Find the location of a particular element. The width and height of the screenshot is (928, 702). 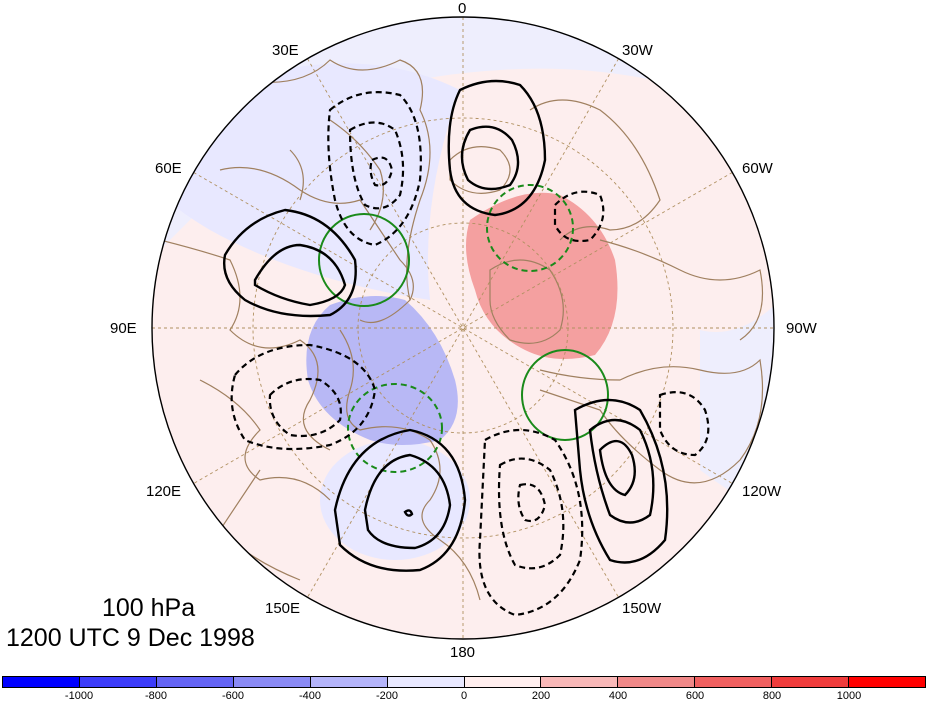

colorbar-tick-label: 400 is located at coordinates (618, 696).